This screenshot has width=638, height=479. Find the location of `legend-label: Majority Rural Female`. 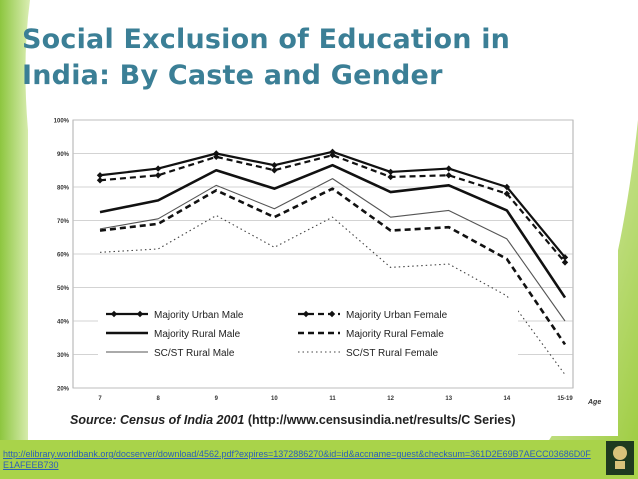

legend-label: Majority Rural Female is located at coordinates (395, 334).